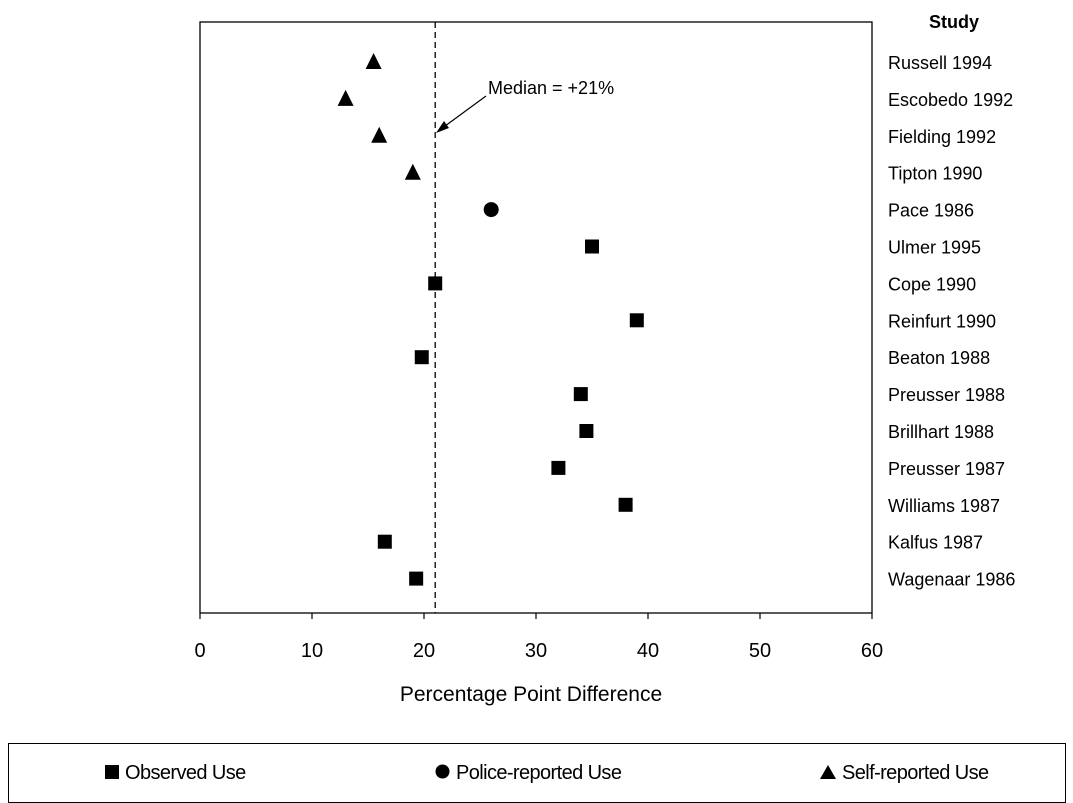 The height and width of the screenshot is (803, 1073). Describe the element at coordinates (424, 651) in the screenshot. I see `x-tick-label: 20` at that location.